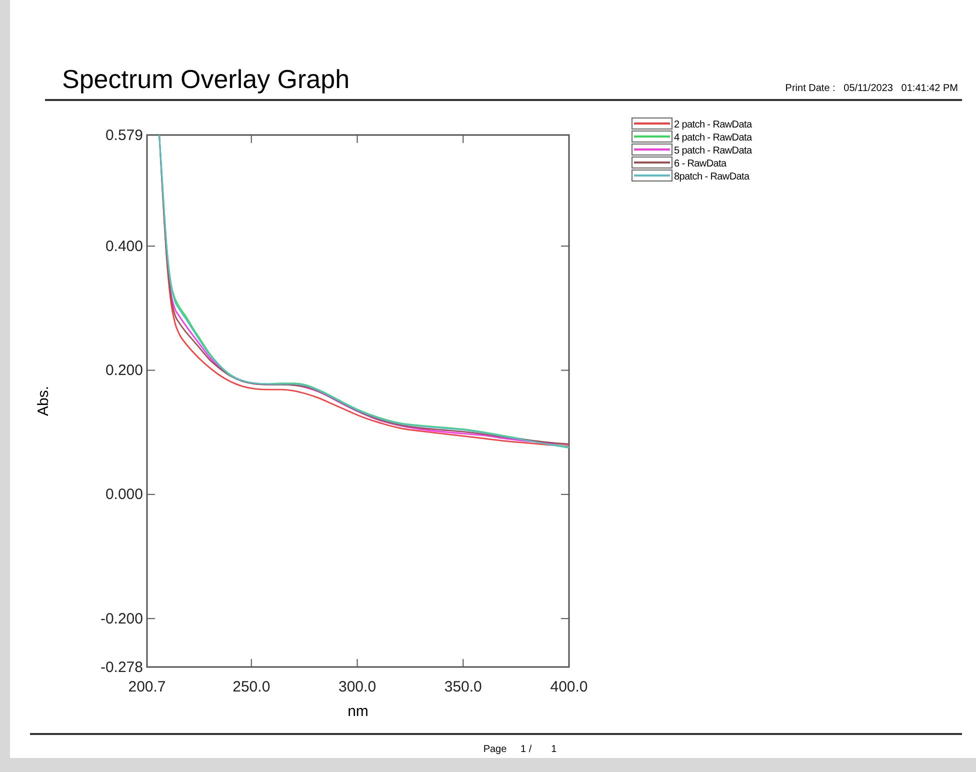 This screenshot has width=976, height=772. I want to click on y-axis-title: Abs., so click(43, 401).